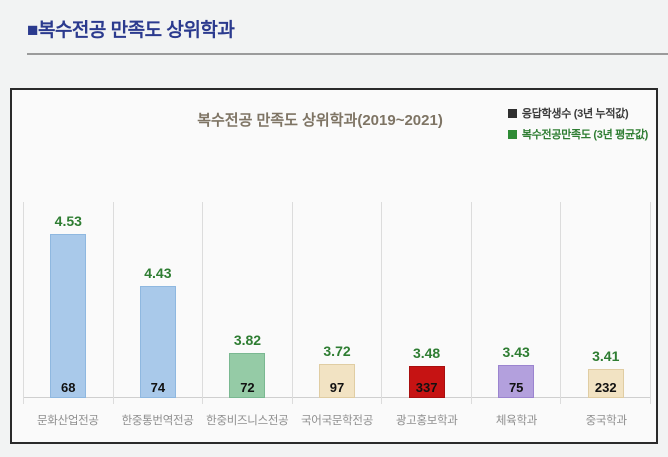 Image resolution: width=668 pixels, height=457 pixels. Describe the element at coordinates (426, 353) in the screenshot. I see `satisfaction-value-label: 3.48` at that location.